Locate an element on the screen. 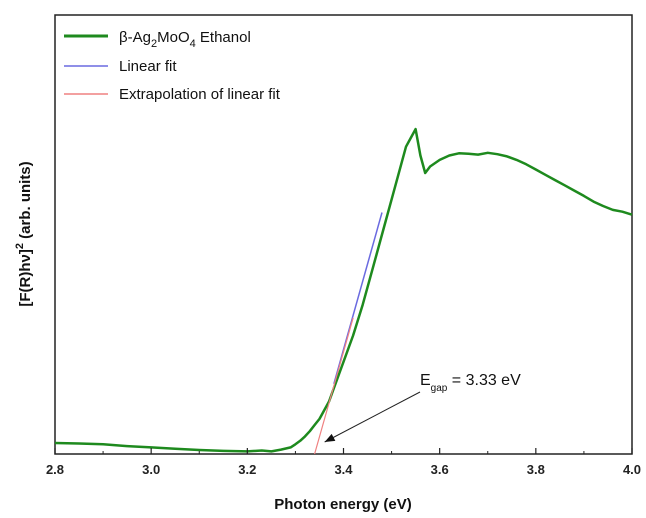 The height and width of the screenshot is (518, 646). legend-label-extrapolation: Extrapolation of linear fit is located at coordinates (200, 94).